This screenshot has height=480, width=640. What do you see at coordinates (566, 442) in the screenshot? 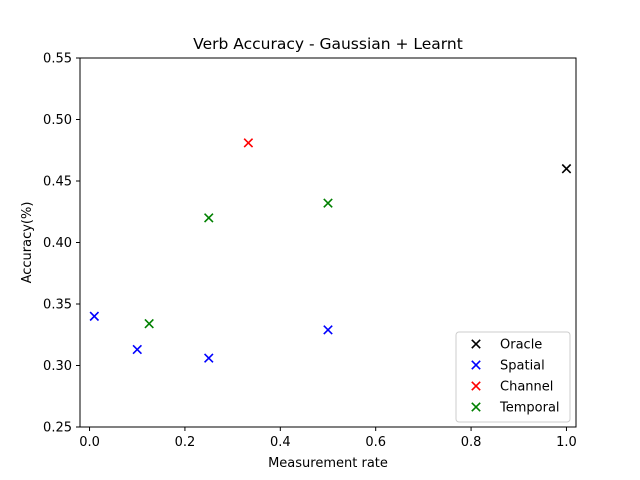
I see `x-tick-label: 1.0` at bounding box center [566, 442].